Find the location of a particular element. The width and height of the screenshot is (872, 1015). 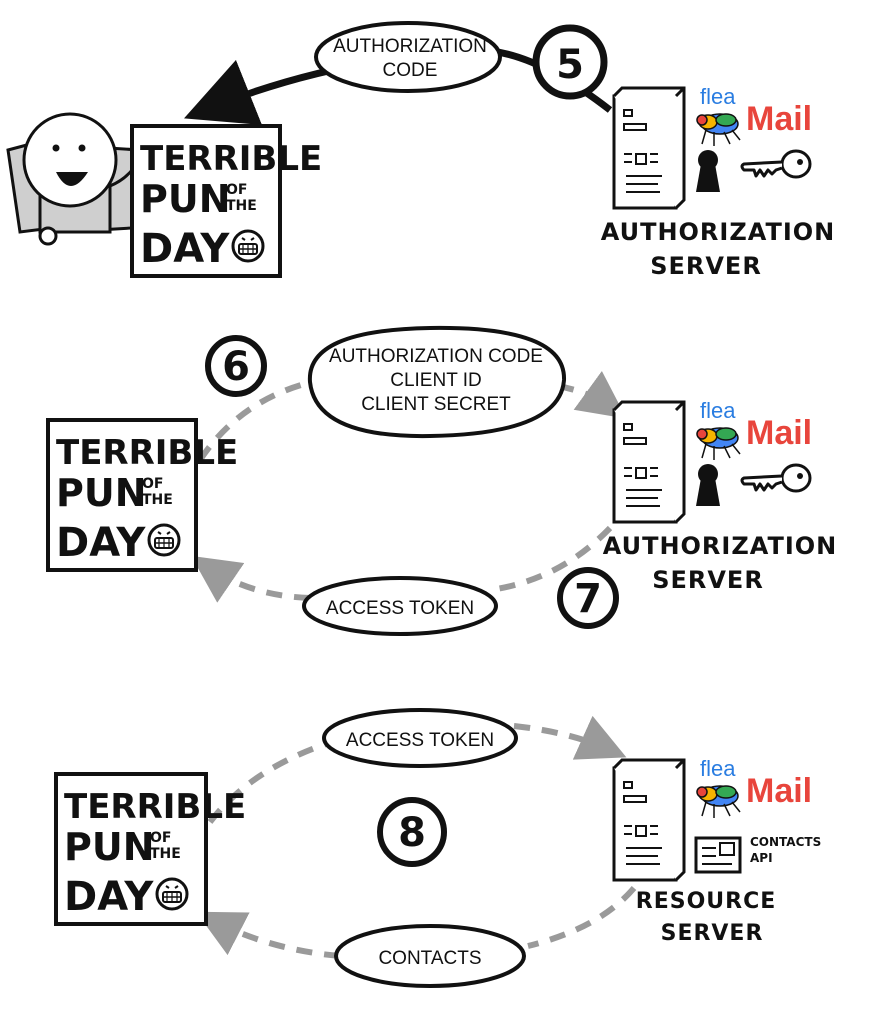

step-number: 7 is located at coordinates (588, 599).